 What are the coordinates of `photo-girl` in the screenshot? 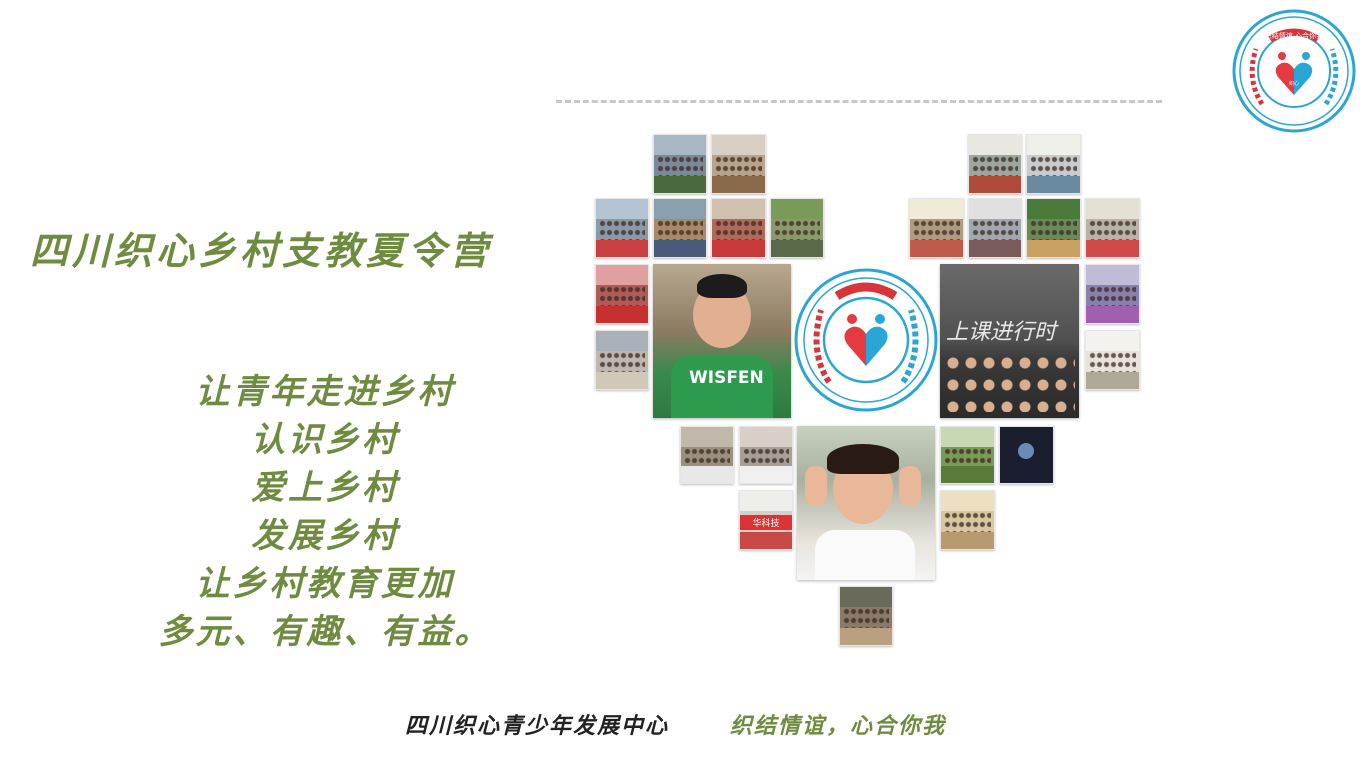 It's located at (866, 503).